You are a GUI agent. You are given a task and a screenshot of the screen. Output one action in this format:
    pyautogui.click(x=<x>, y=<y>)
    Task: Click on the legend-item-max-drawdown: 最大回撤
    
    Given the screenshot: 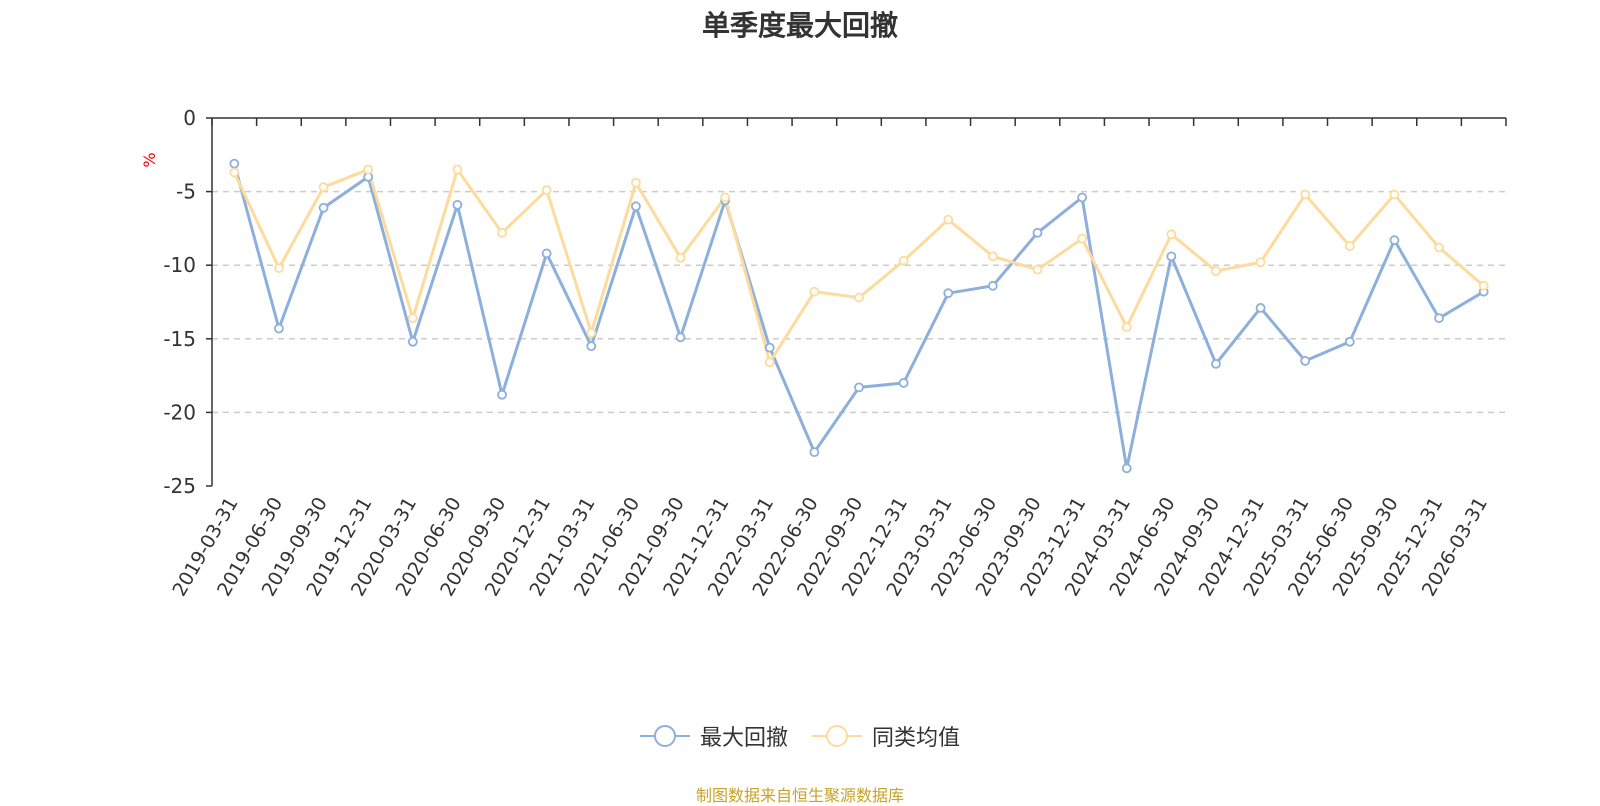 What is the action you would take?
    pyautogui.click(x=713, y=736)
    